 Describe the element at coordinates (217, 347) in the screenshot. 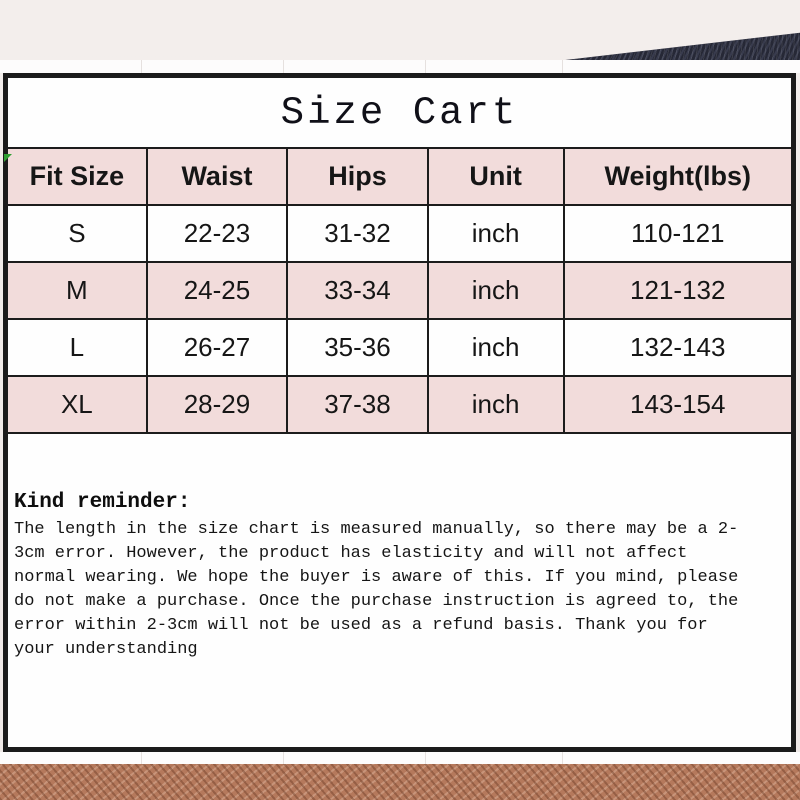

I see `cell-waist: 26-27` at that location.